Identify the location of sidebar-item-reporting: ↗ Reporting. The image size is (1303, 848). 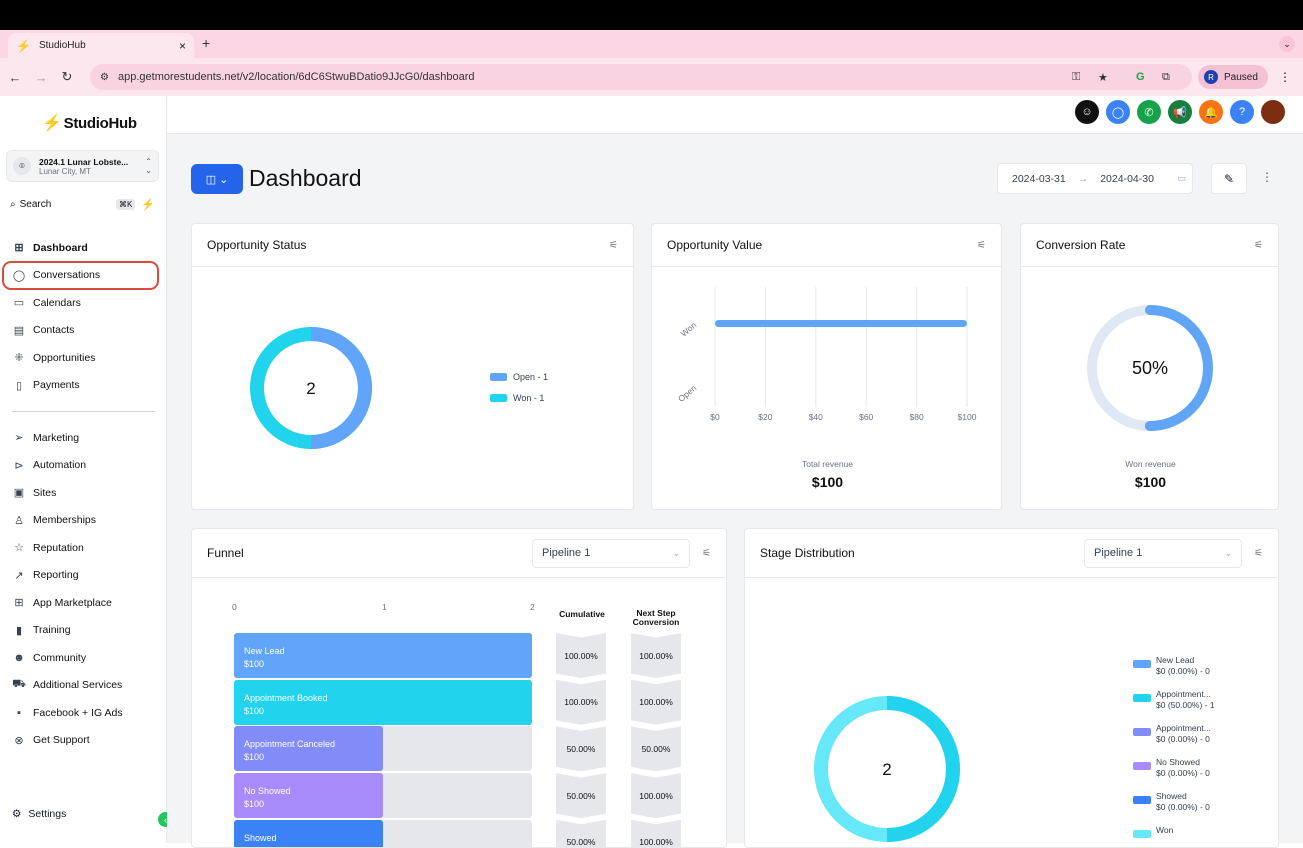
(83, 576).